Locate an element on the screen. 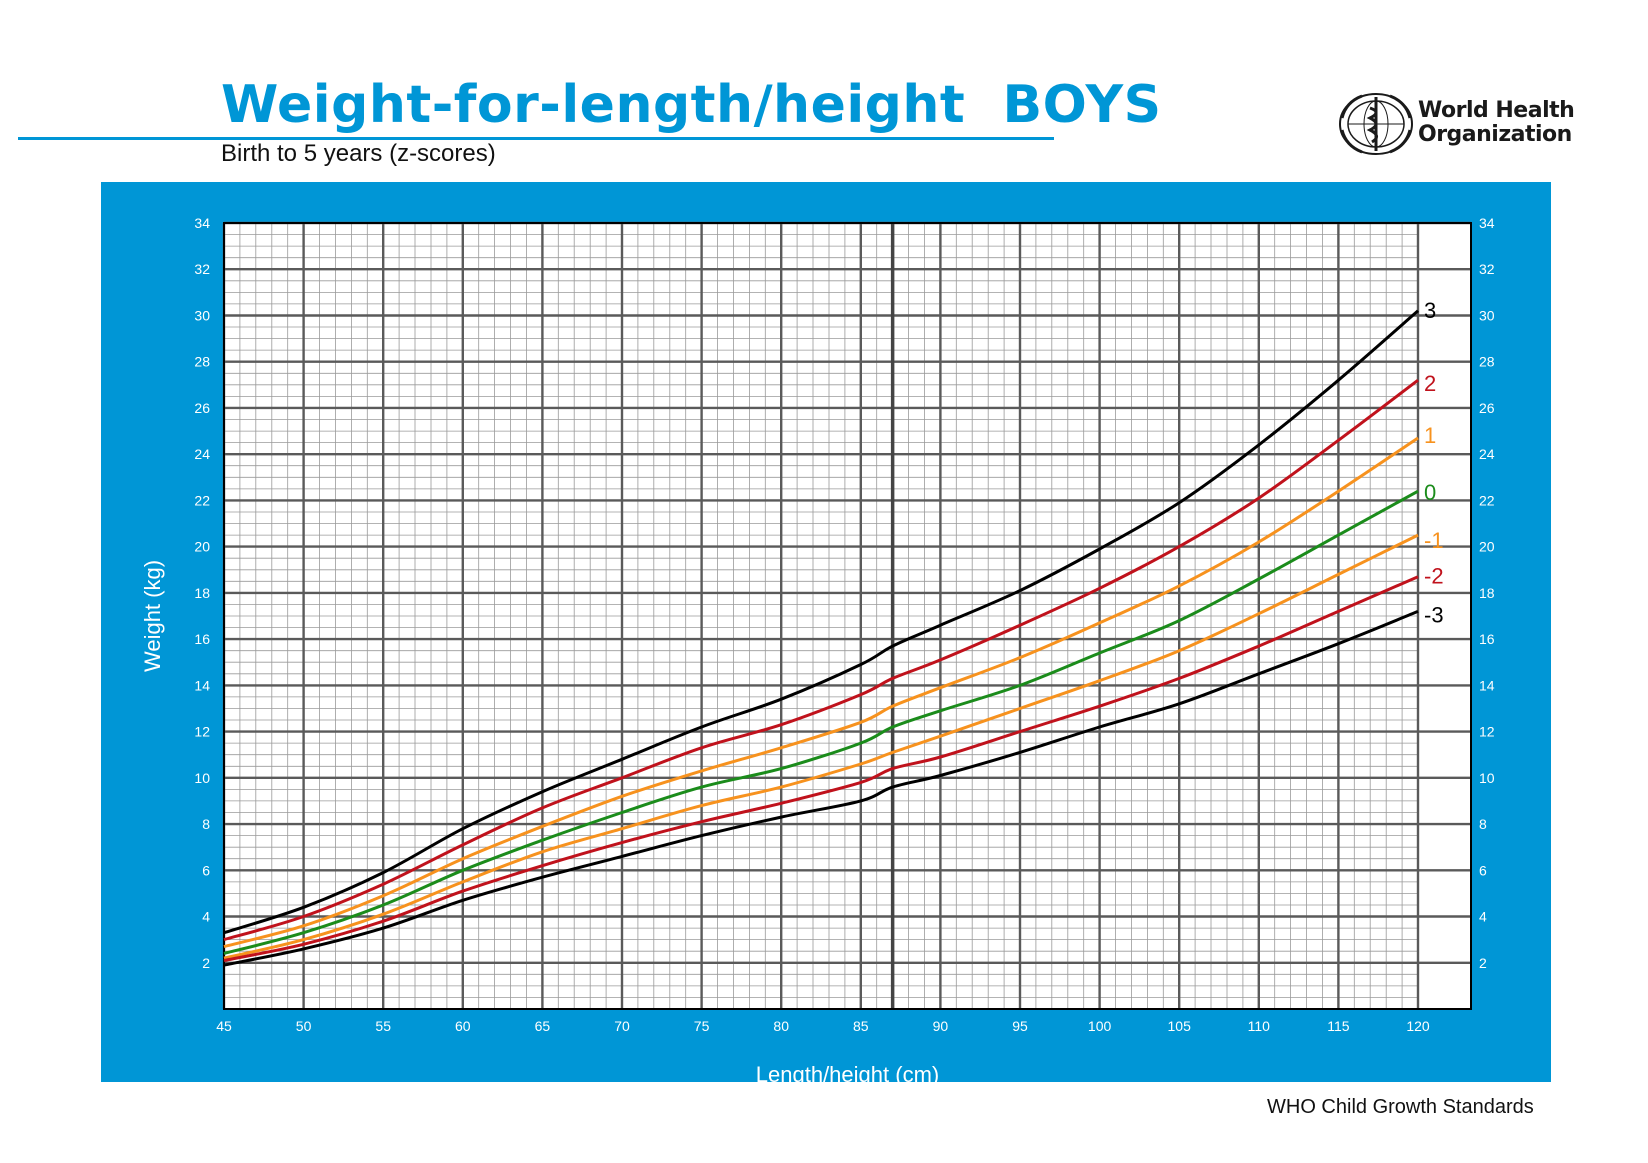 This screenshot has width=1648, height=1163. y-tick-label-right: 32 is located at coordinates (1487, 269).